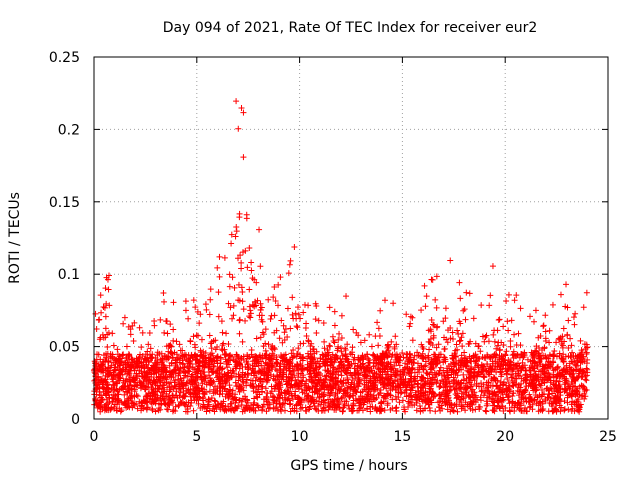 The width and height of the screenshot is (640, 480). I want to click on y-tick-label: 0.1, so click(69, 275).